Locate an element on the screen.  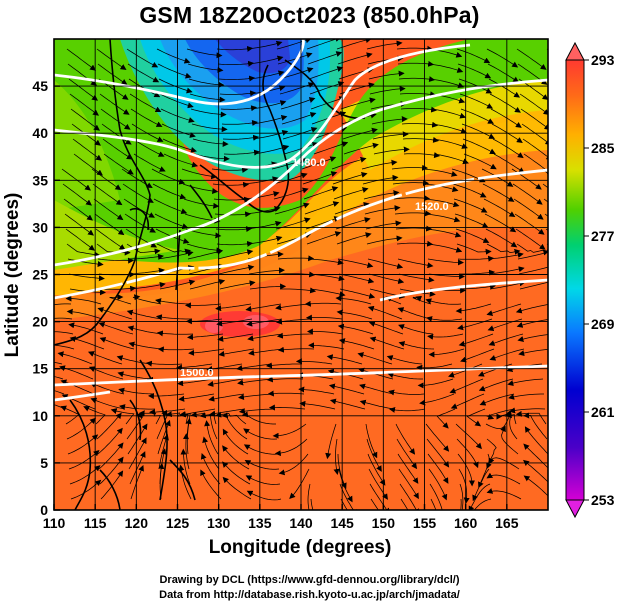
x-tick-label: 165 is located at coordinates (507, 523).